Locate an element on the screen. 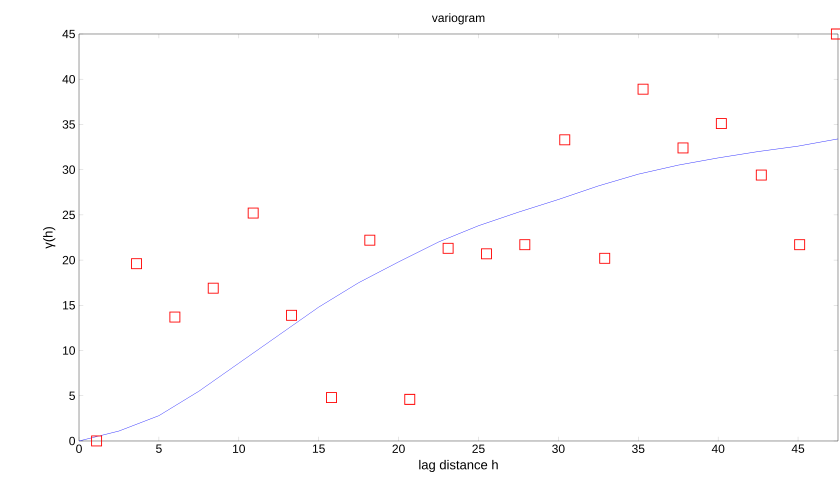 The height and width of the screenshot is (489, 840). y-tick-label: 45 is located at coordinates (68, 34).